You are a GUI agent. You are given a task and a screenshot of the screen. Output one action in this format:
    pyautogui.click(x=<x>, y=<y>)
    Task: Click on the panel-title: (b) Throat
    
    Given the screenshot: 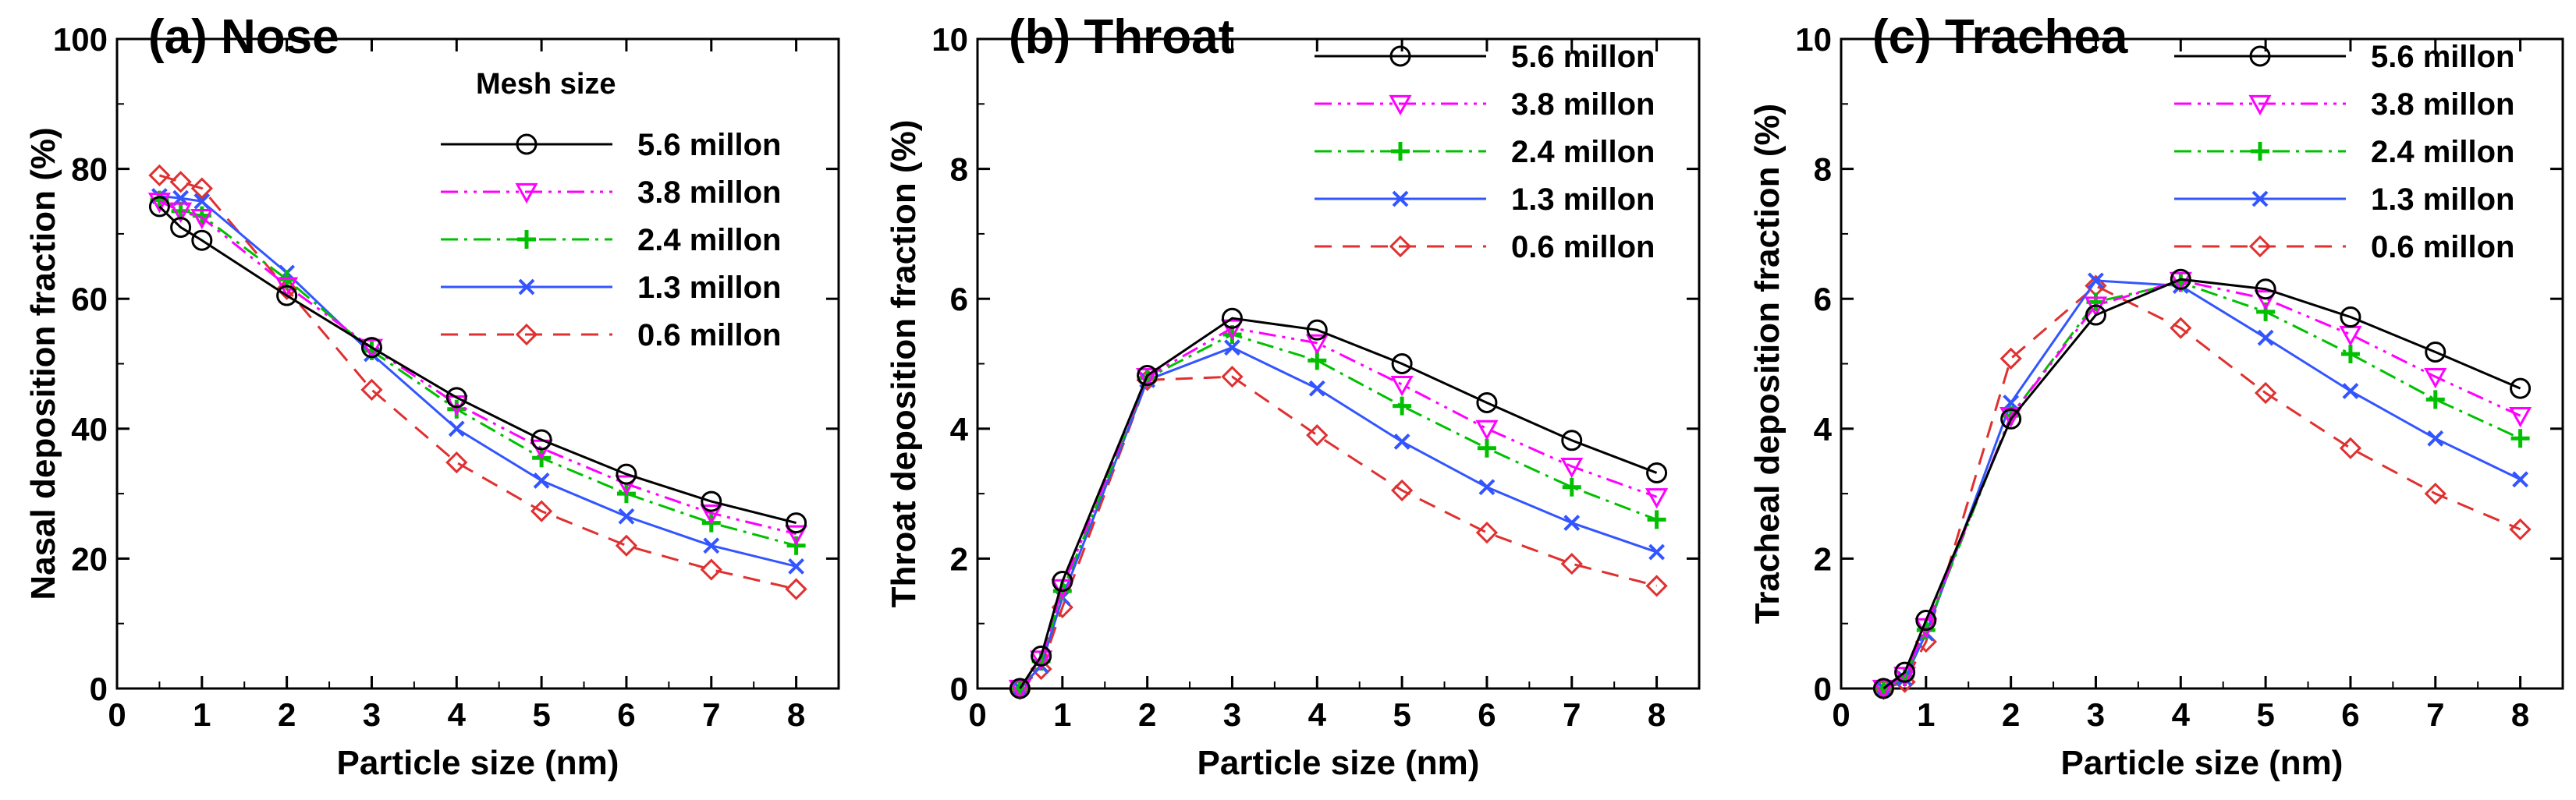 What is the action you would take?
    pyautogui.click(x=1121, y=37)
    